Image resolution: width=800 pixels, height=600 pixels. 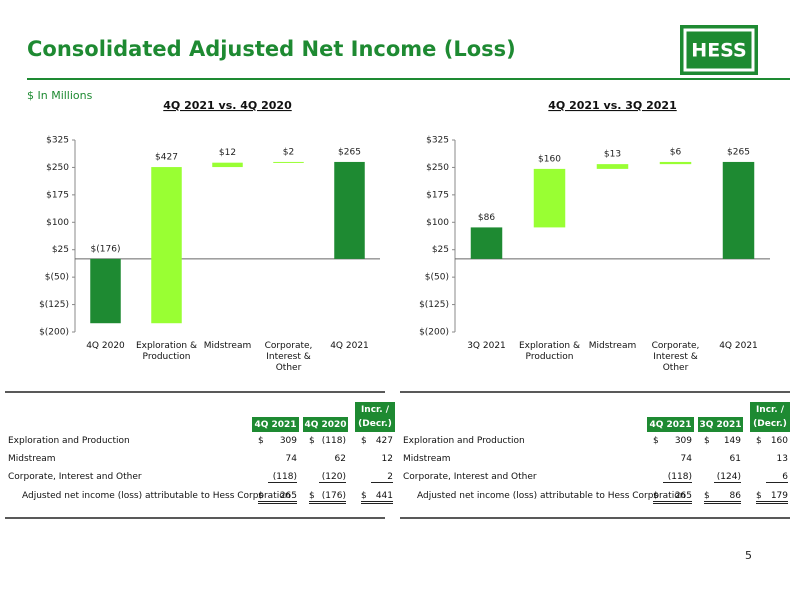 I want to click on value-label: $13, so click(x=612, y=155).